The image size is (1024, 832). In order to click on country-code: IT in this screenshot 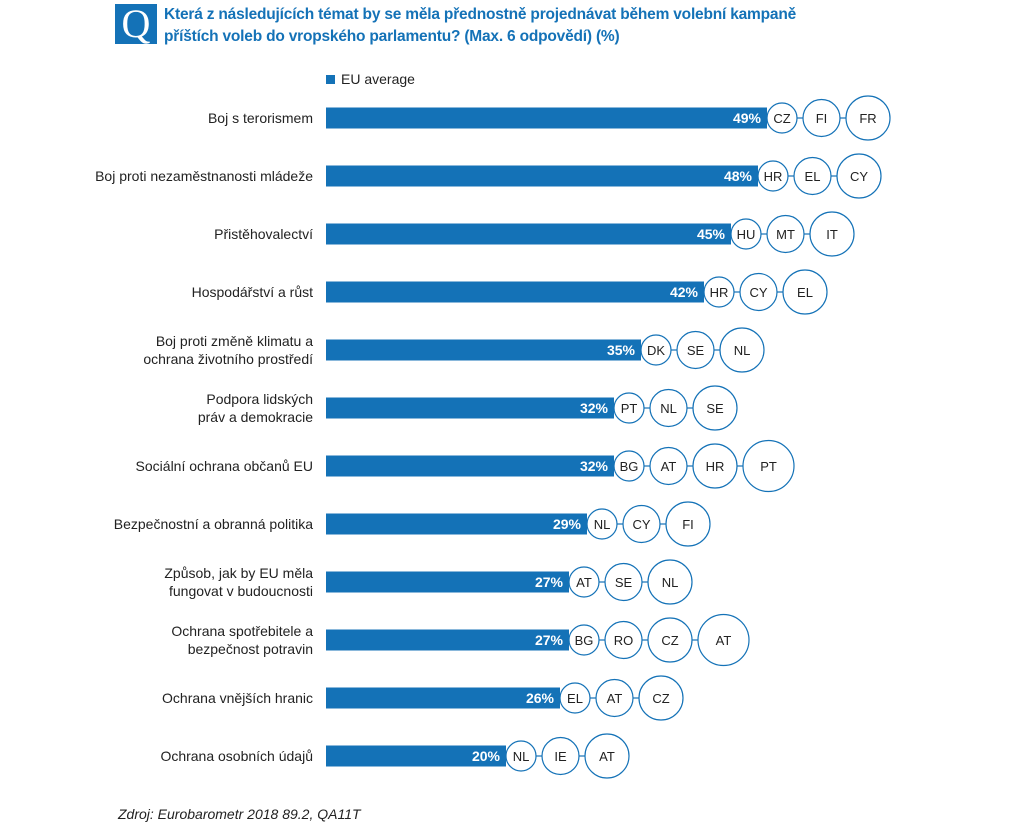, I will do `click(832, 234)`.